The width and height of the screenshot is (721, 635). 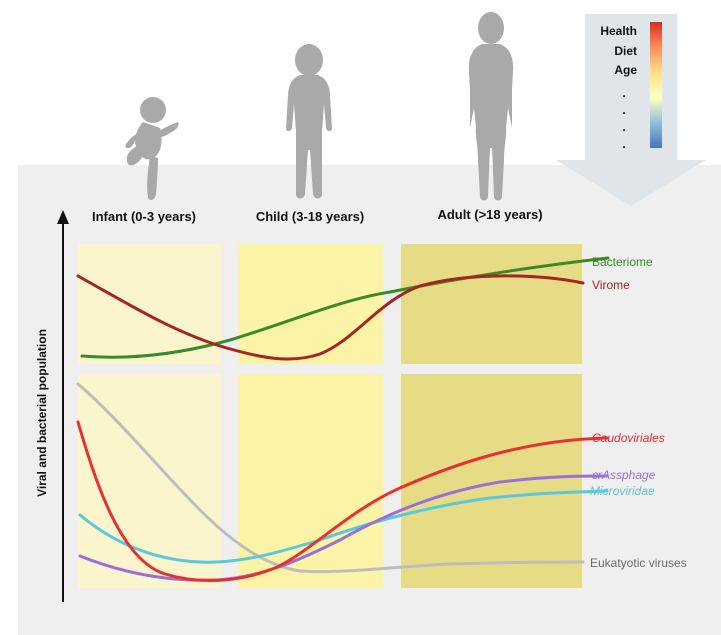 I want to click on adult-top-panel, so click(x=491, y=304).